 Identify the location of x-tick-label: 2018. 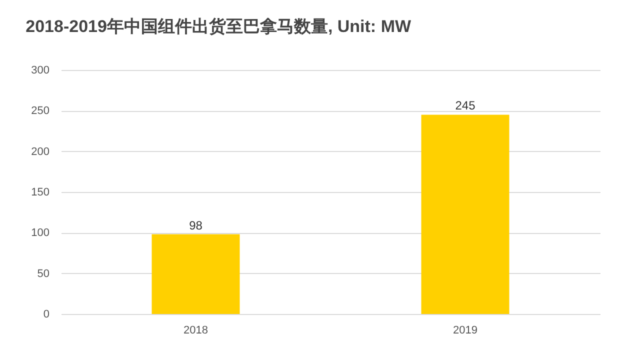
(196, 330).